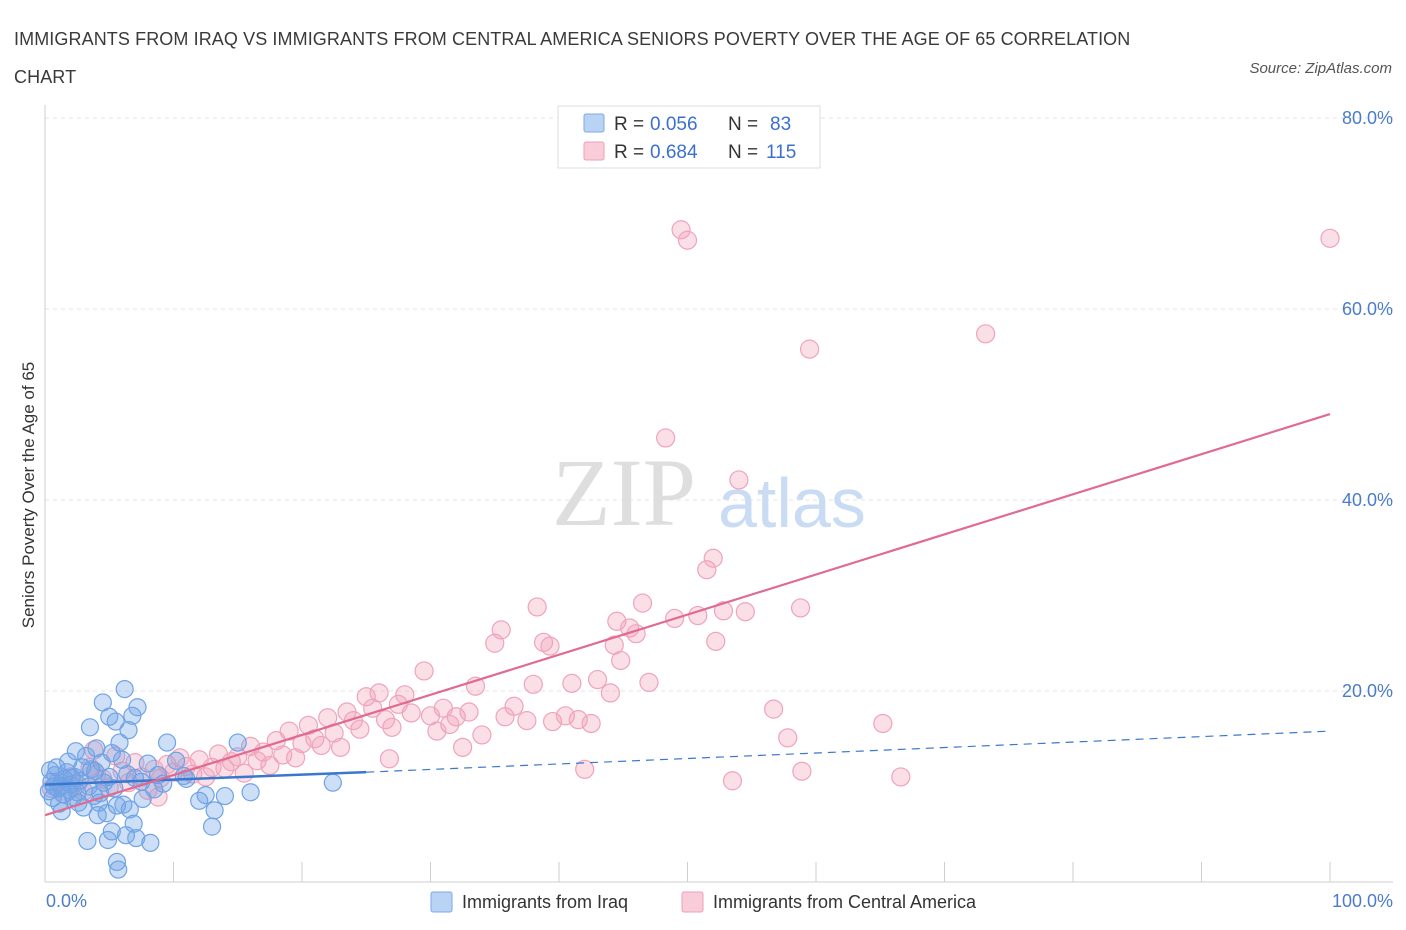 The width and height of the screenshot is (1406, 930). What do you see at coordinates (594, 123) in the screenshot?
I see `legend-swatch-iraq` at bounding box center [594, 123].